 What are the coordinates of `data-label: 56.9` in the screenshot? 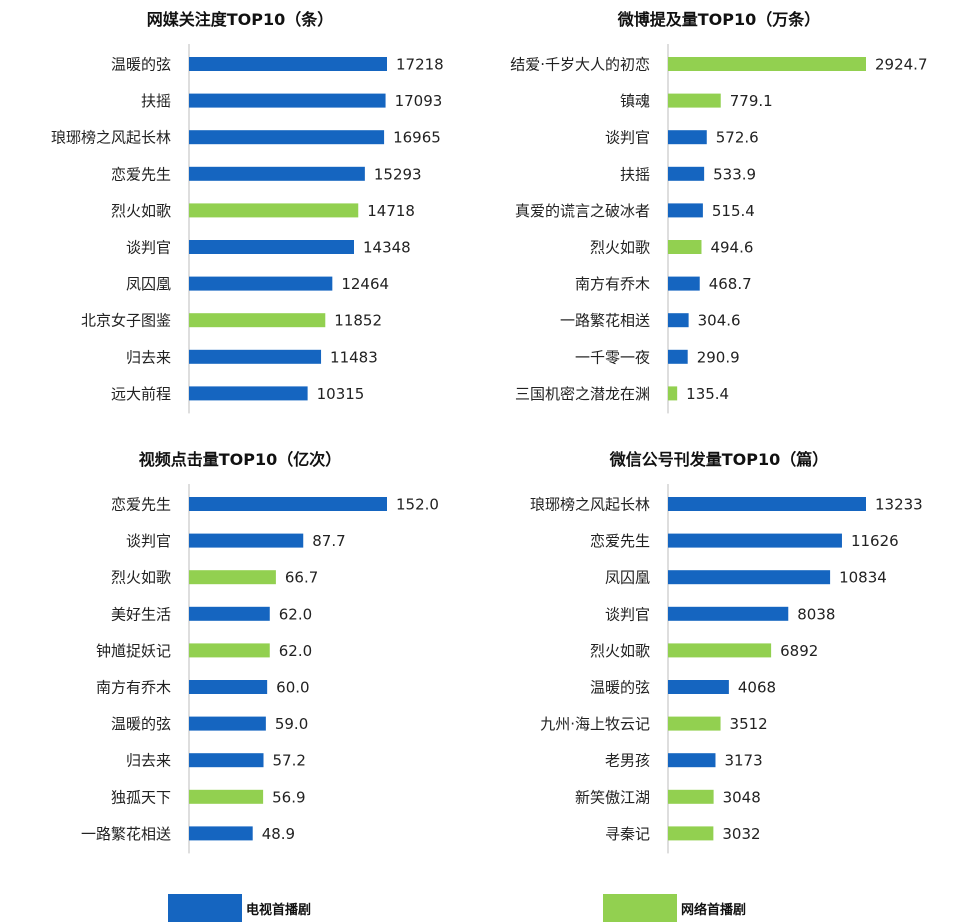 It's located at (288, 797).